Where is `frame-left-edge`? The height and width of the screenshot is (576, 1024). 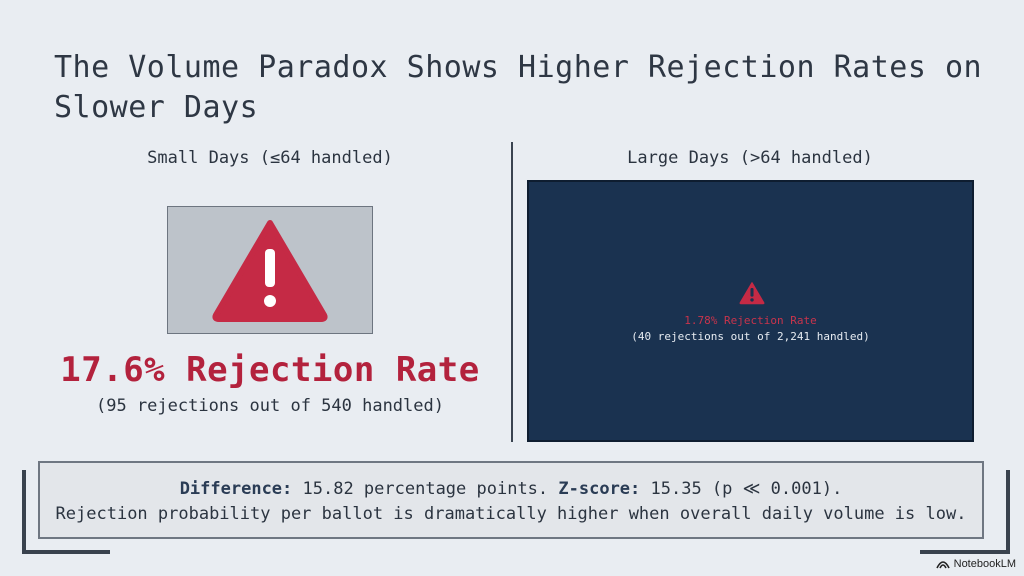 frame-left-edge is located at coordinates (24, 512).